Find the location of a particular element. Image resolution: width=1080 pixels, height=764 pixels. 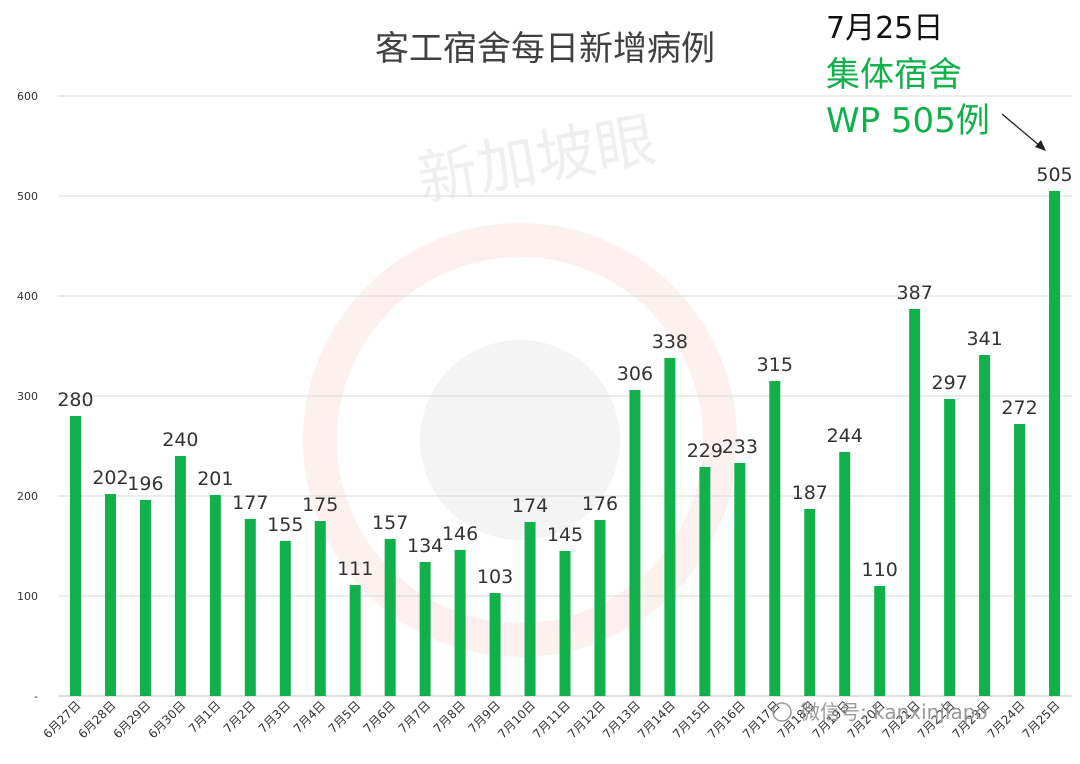

watermark-brand: 新加坡眼 is located at coordinates (536, 160).